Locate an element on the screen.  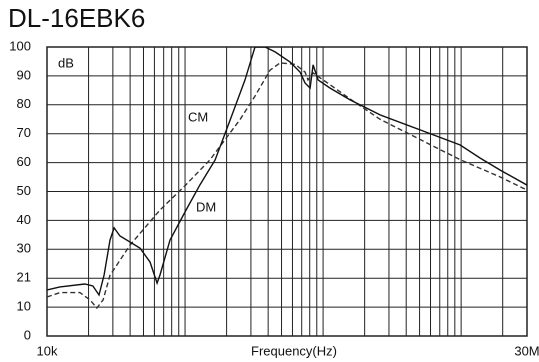
y-tick-label: 100 is located at coordinates (20, 45).